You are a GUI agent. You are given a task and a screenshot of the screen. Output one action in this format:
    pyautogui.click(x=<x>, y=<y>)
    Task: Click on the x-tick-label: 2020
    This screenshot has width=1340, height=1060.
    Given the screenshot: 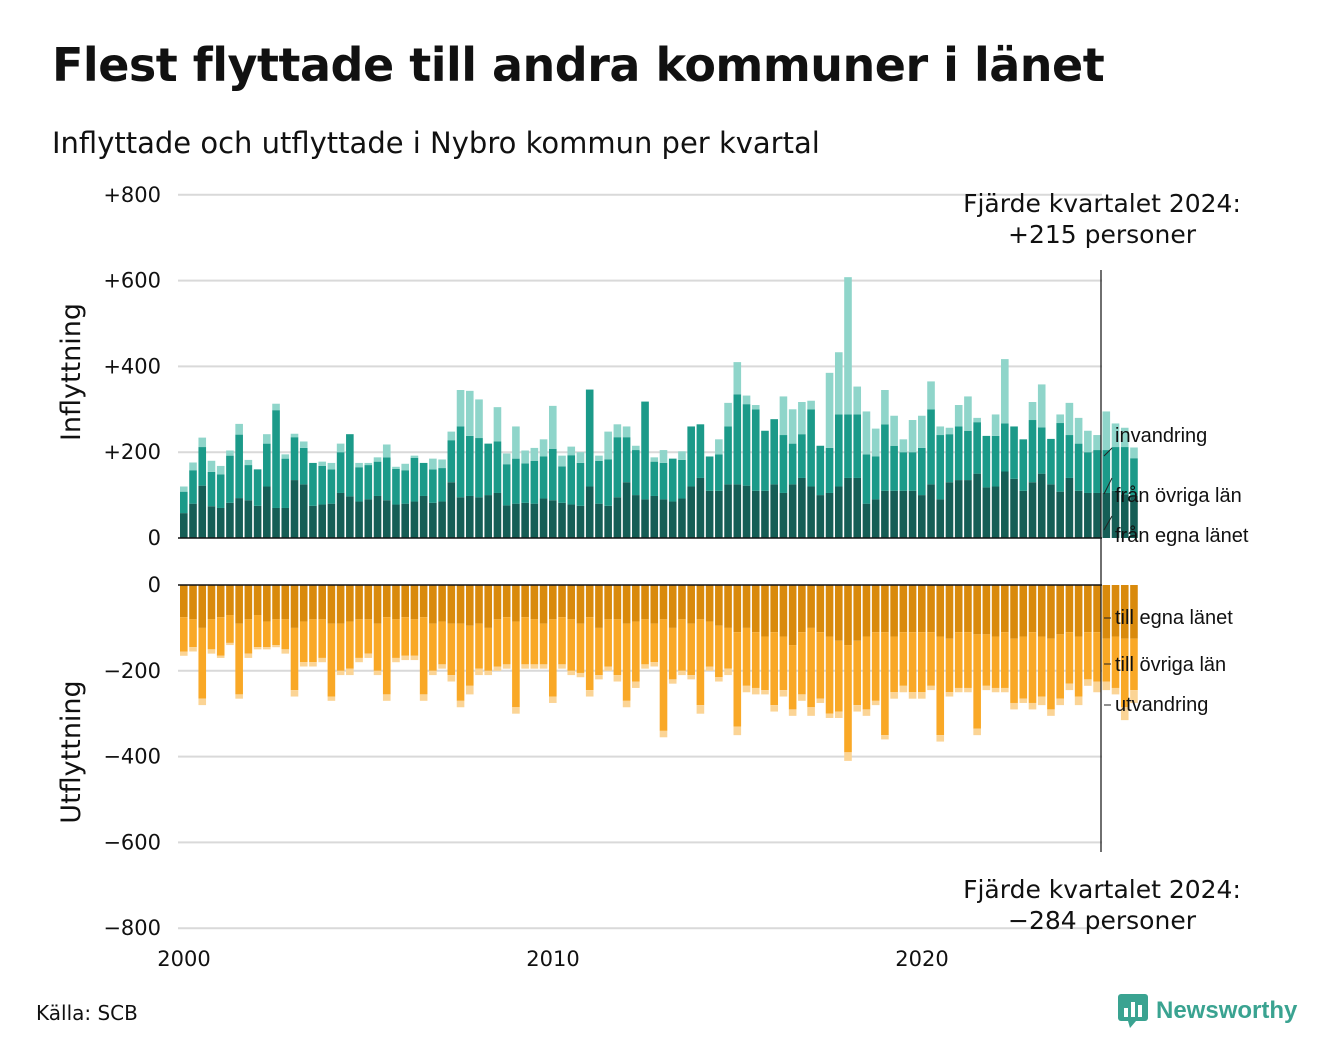 What is the action you would take?
    pyautogui.click(x=921, y=959)
    